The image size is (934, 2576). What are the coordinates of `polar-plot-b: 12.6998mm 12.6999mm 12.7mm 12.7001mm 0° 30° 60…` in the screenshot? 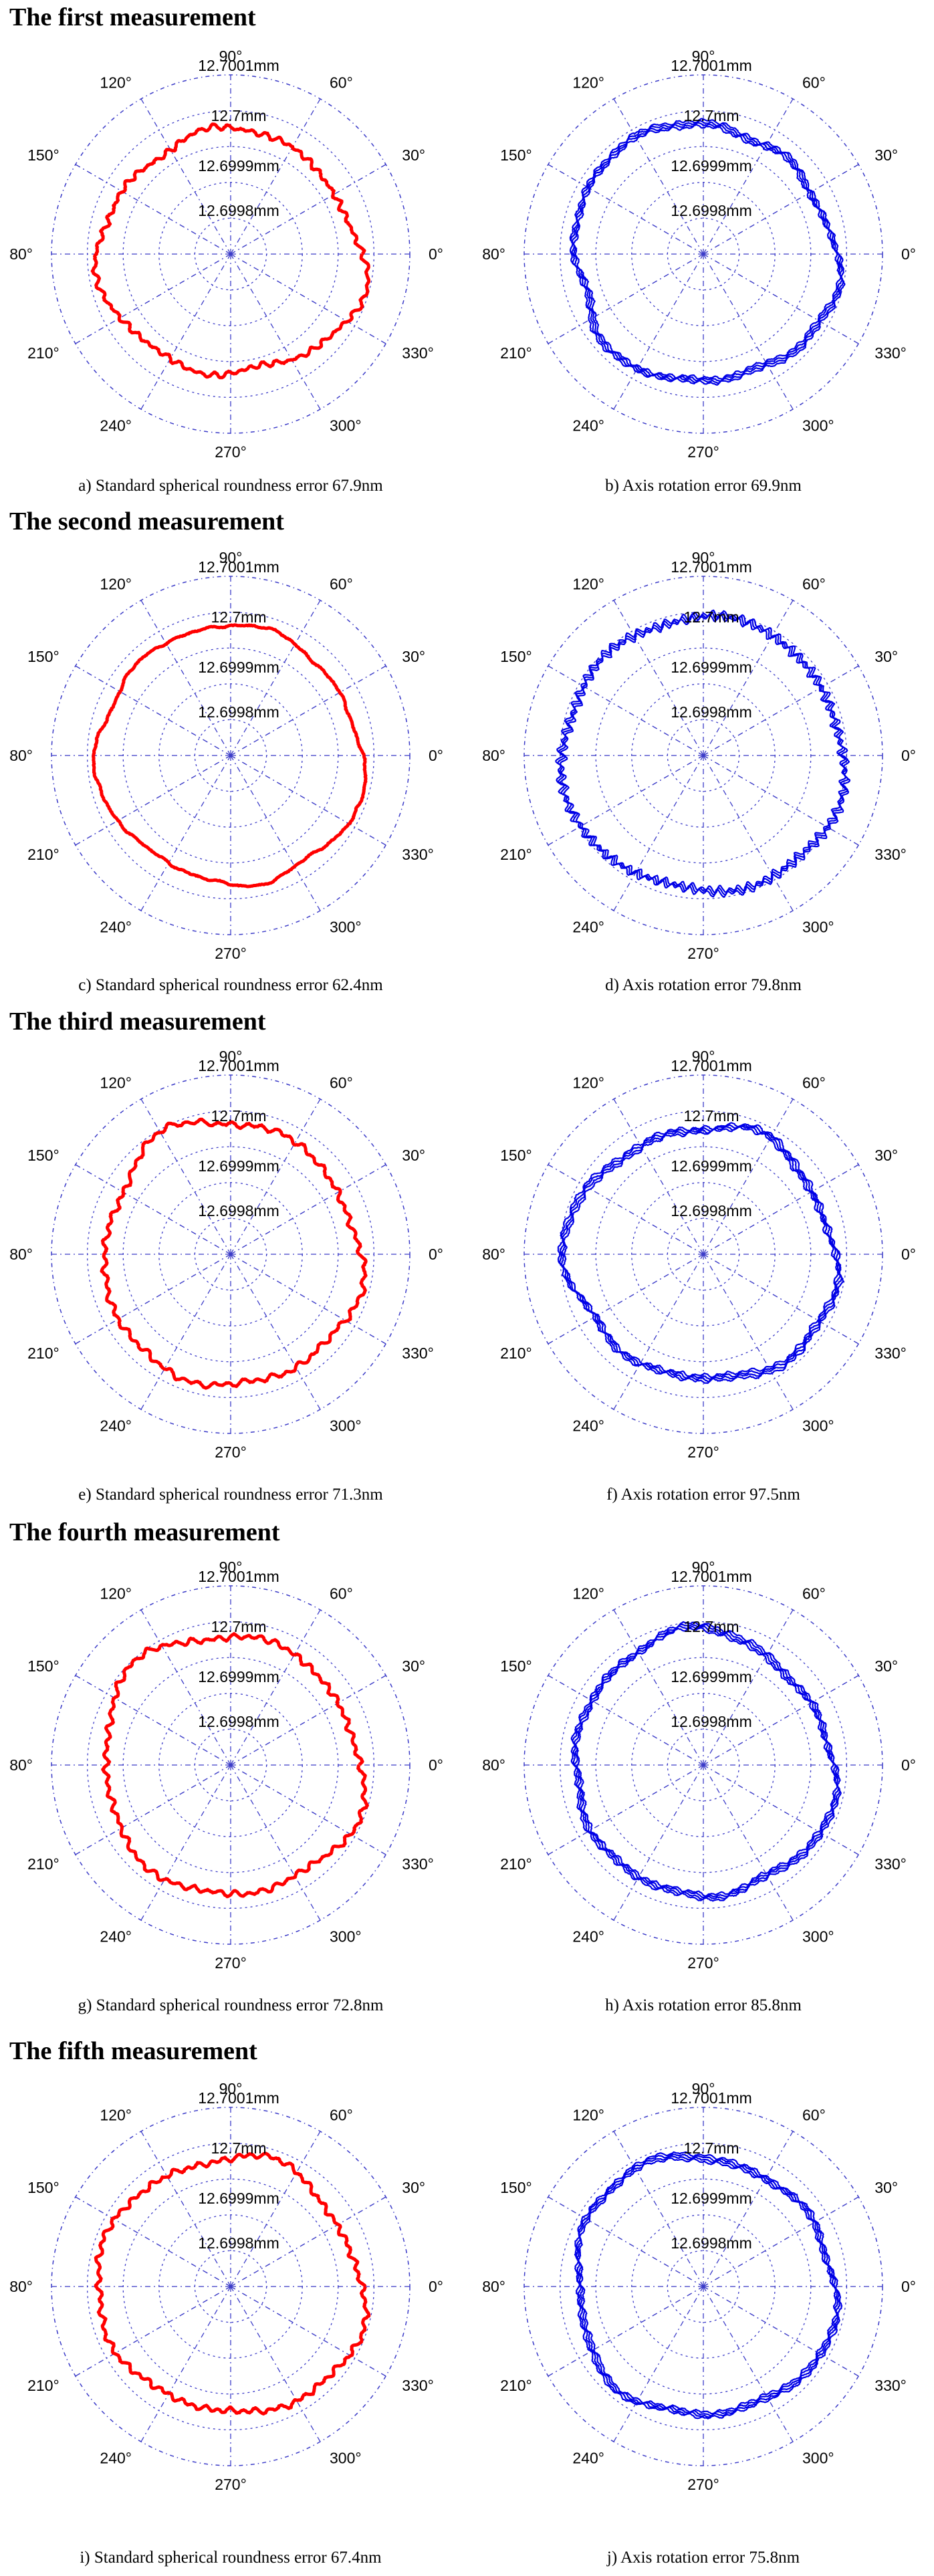 It's located at (703, 254).